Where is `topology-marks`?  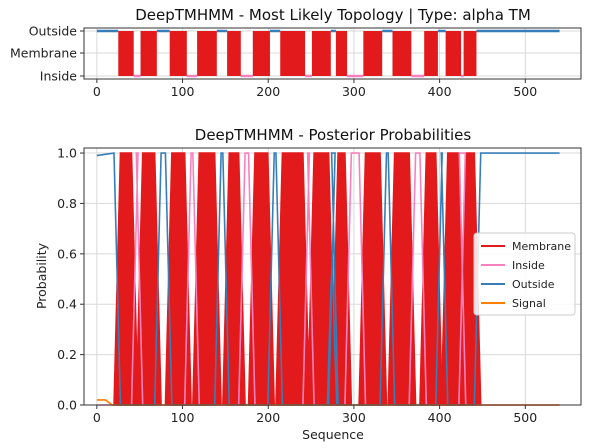 topology-marks is located at coordinates (328, 53).